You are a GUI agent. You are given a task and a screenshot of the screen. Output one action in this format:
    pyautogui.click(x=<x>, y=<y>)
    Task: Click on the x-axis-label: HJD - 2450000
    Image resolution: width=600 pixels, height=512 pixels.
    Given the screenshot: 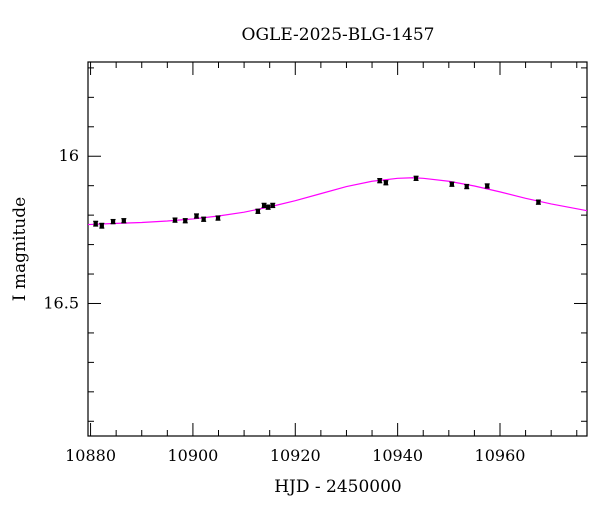 What is the action you would take?
    pyautogui.click(x=338, y=487)
    